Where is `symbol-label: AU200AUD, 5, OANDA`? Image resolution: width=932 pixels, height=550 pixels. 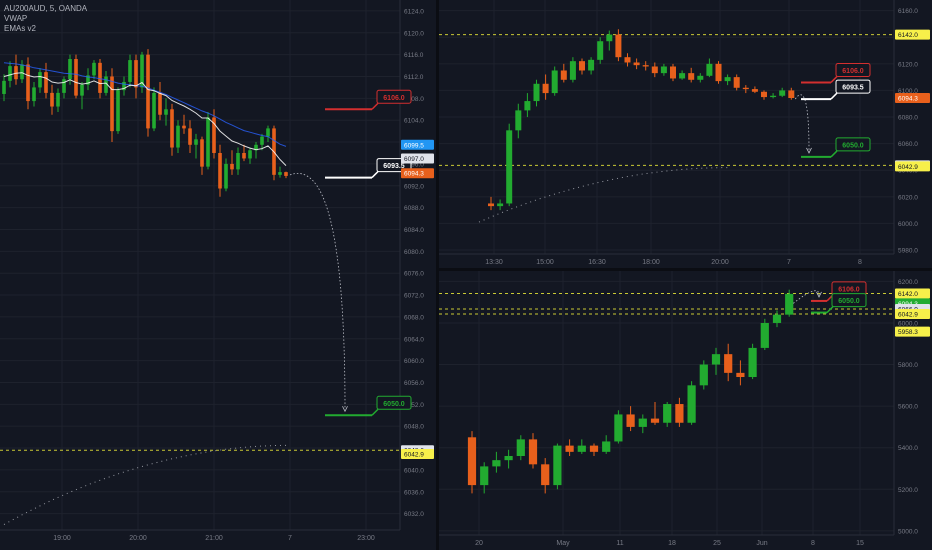
symbol-label: AU200AUD, 5, OANDA is located at coordinates (46, 8).